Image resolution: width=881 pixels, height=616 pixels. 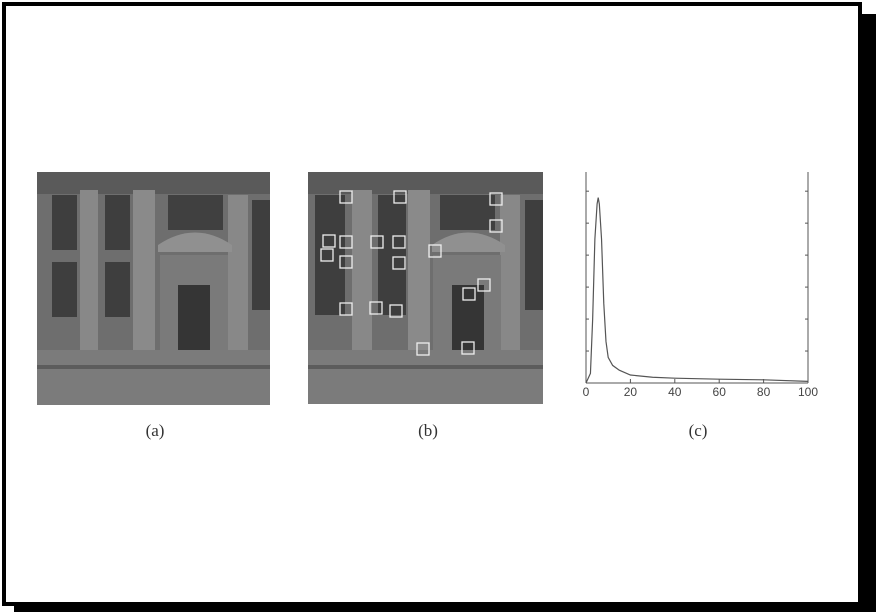 What do you see at coordinates (675, 392) in the screenshot?
I see `x-tick-label: 40` at bounding box center [675, 392].